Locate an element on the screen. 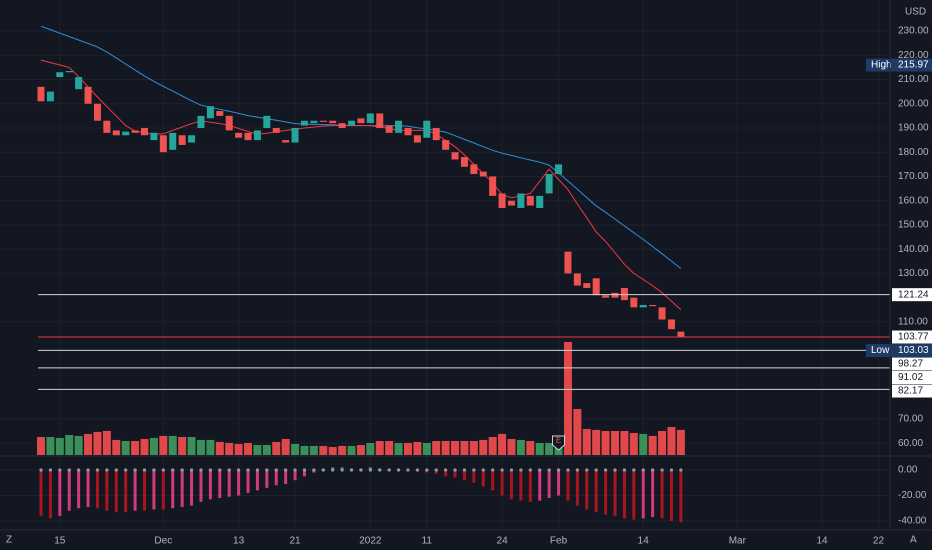 This screenshot has height=550, width=932. price-label-name: Low is located at coordinates (880, 350).